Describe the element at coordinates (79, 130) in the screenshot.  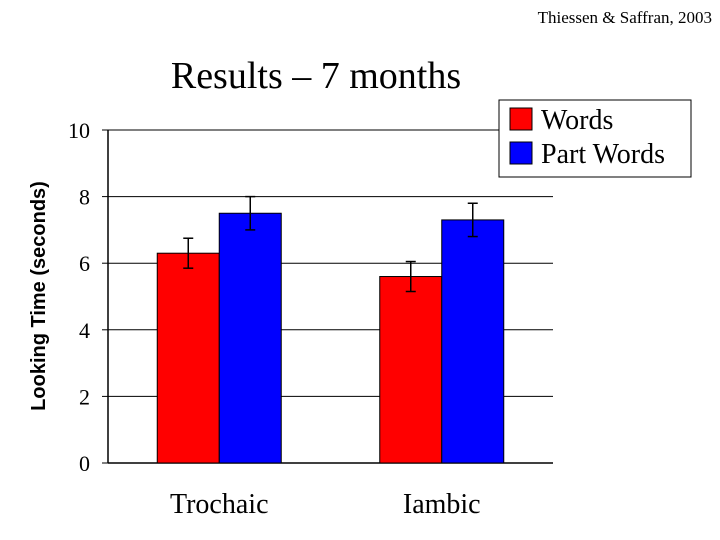
I see `y-tick-label: 10` at that location.